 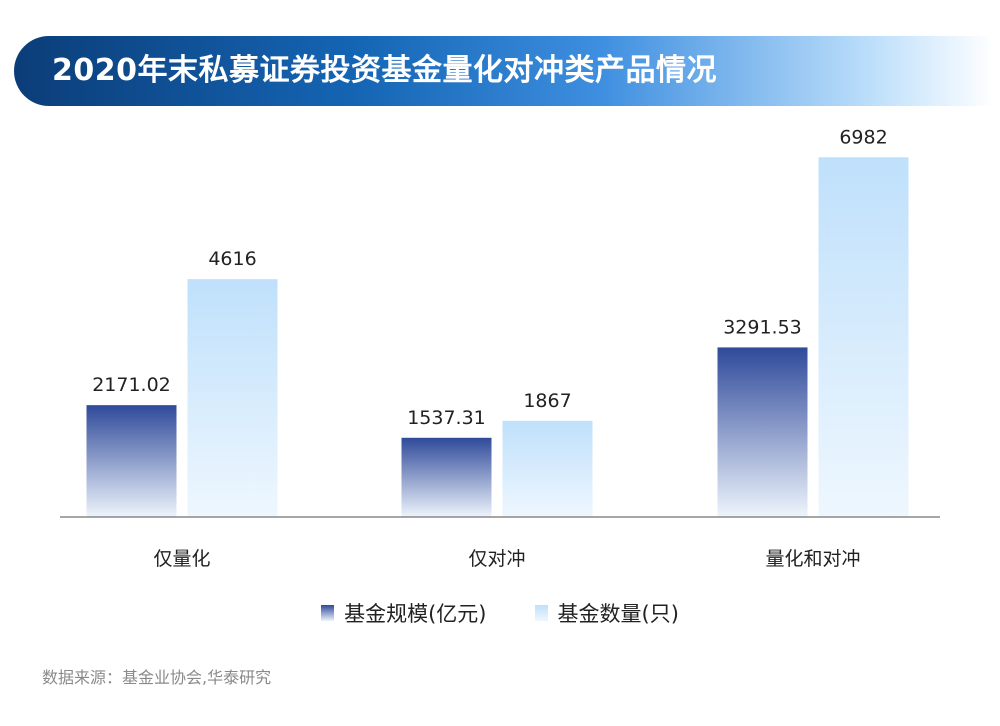 I want to click on legend-item-count: 基金数量(只), so click(x=606, y=613).